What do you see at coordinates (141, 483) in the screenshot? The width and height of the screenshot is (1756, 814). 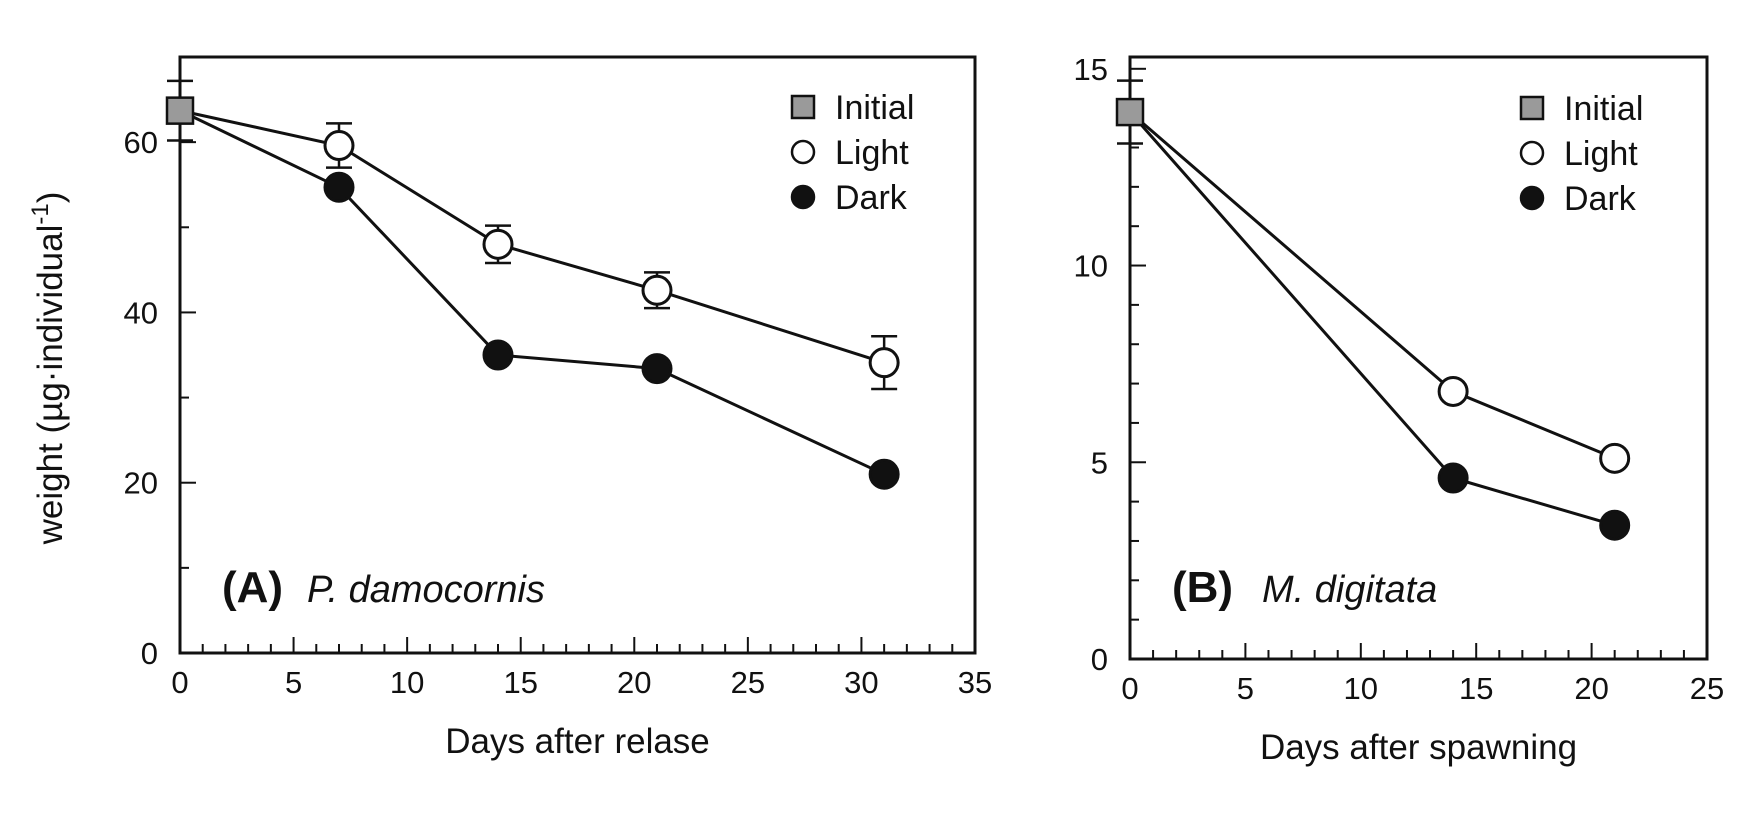 I see `y-tick-label: 20` at bounding box center [141, 483].